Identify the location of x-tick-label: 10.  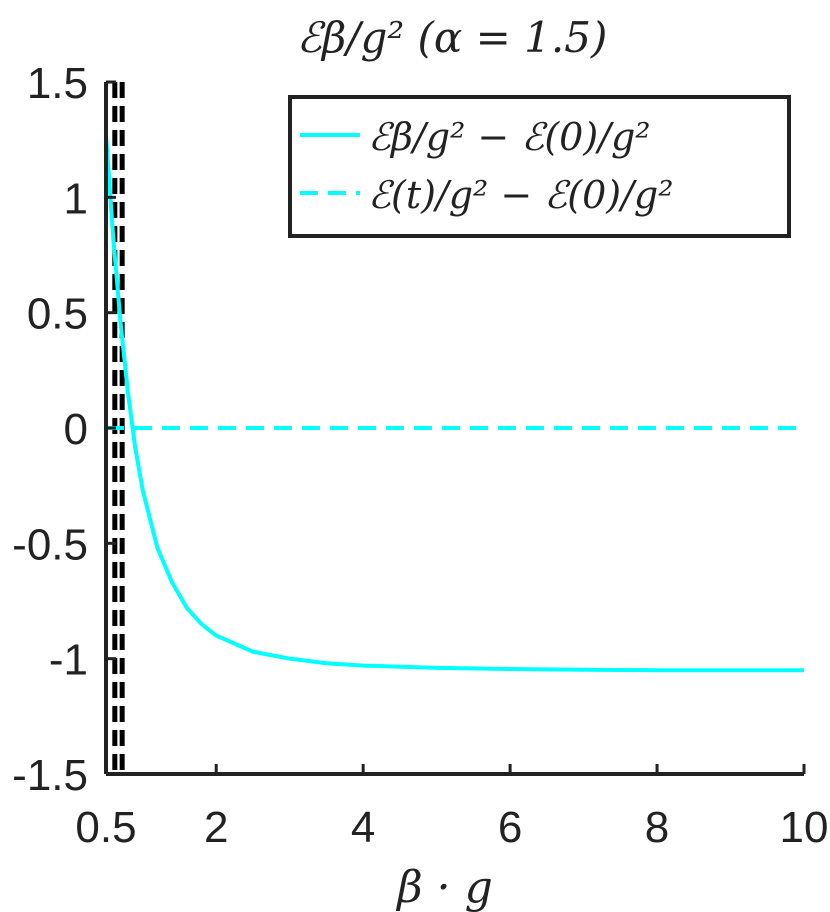
(804, 827).